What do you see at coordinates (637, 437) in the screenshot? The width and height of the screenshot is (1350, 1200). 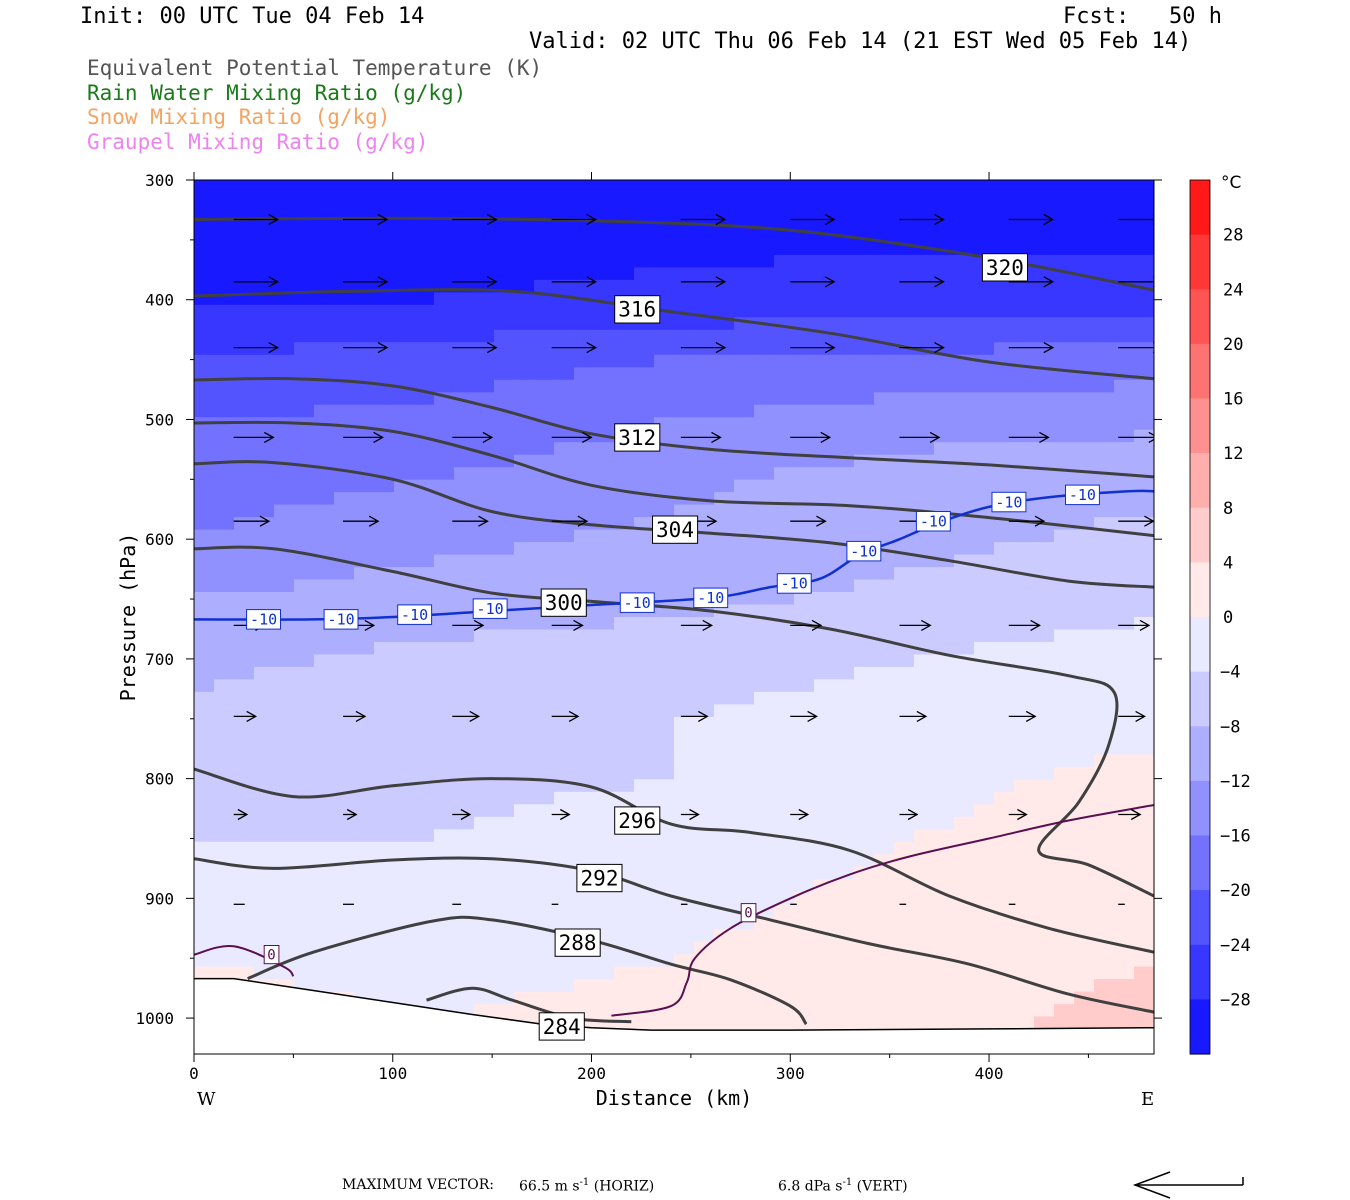 I see `theta-e-label-312: 312` at bounding box center [637, 437].